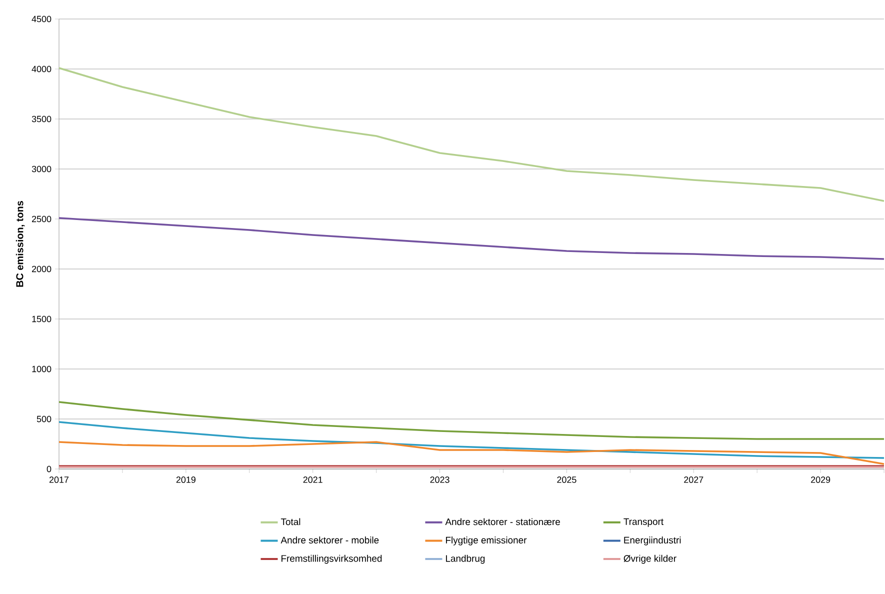  Describe the element at coordinates (42, 69) in the screenshot. I see `y-tick-label: 4000` at that location.